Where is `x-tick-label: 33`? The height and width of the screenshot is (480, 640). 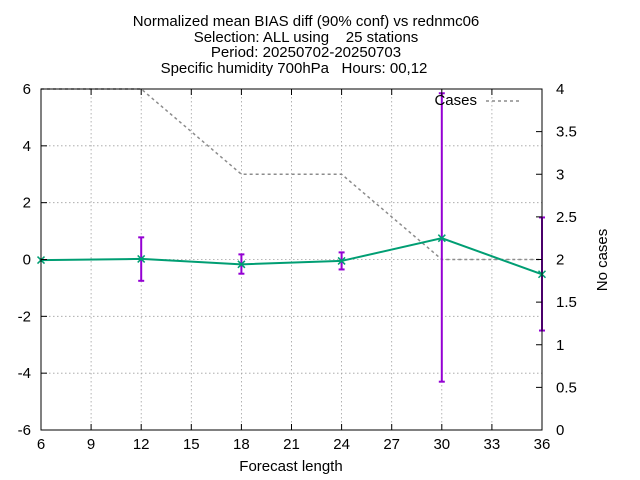 x-tick-label: 33 is located at coordinates (492, 444).